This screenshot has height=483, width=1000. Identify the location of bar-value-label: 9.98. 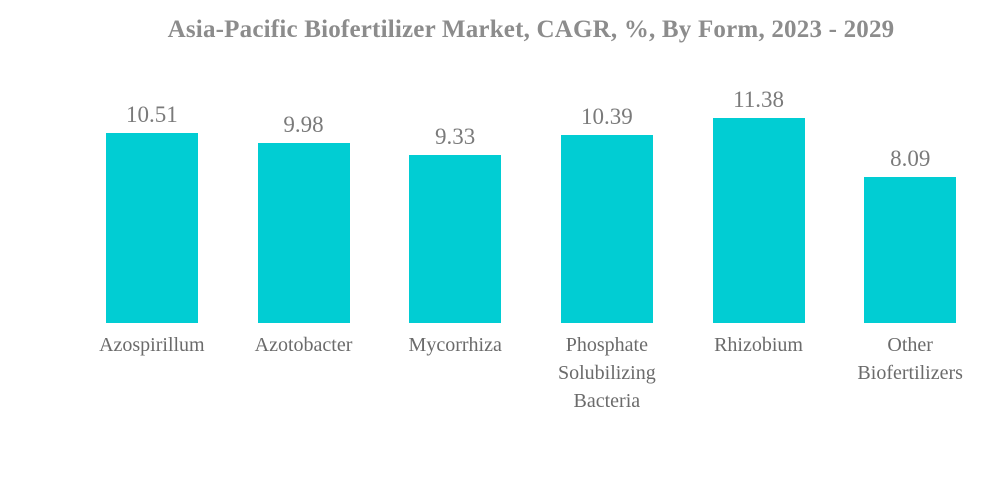
(303, 124).